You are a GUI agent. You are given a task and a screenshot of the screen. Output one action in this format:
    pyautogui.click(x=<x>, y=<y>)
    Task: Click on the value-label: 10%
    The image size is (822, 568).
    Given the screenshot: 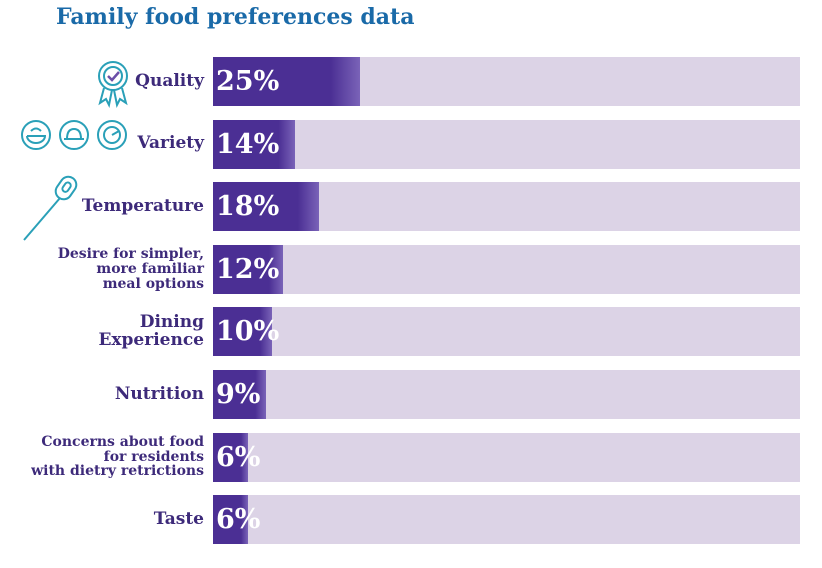 What is the action you would take?
    pyautogui.click(x=248, y=332)
    